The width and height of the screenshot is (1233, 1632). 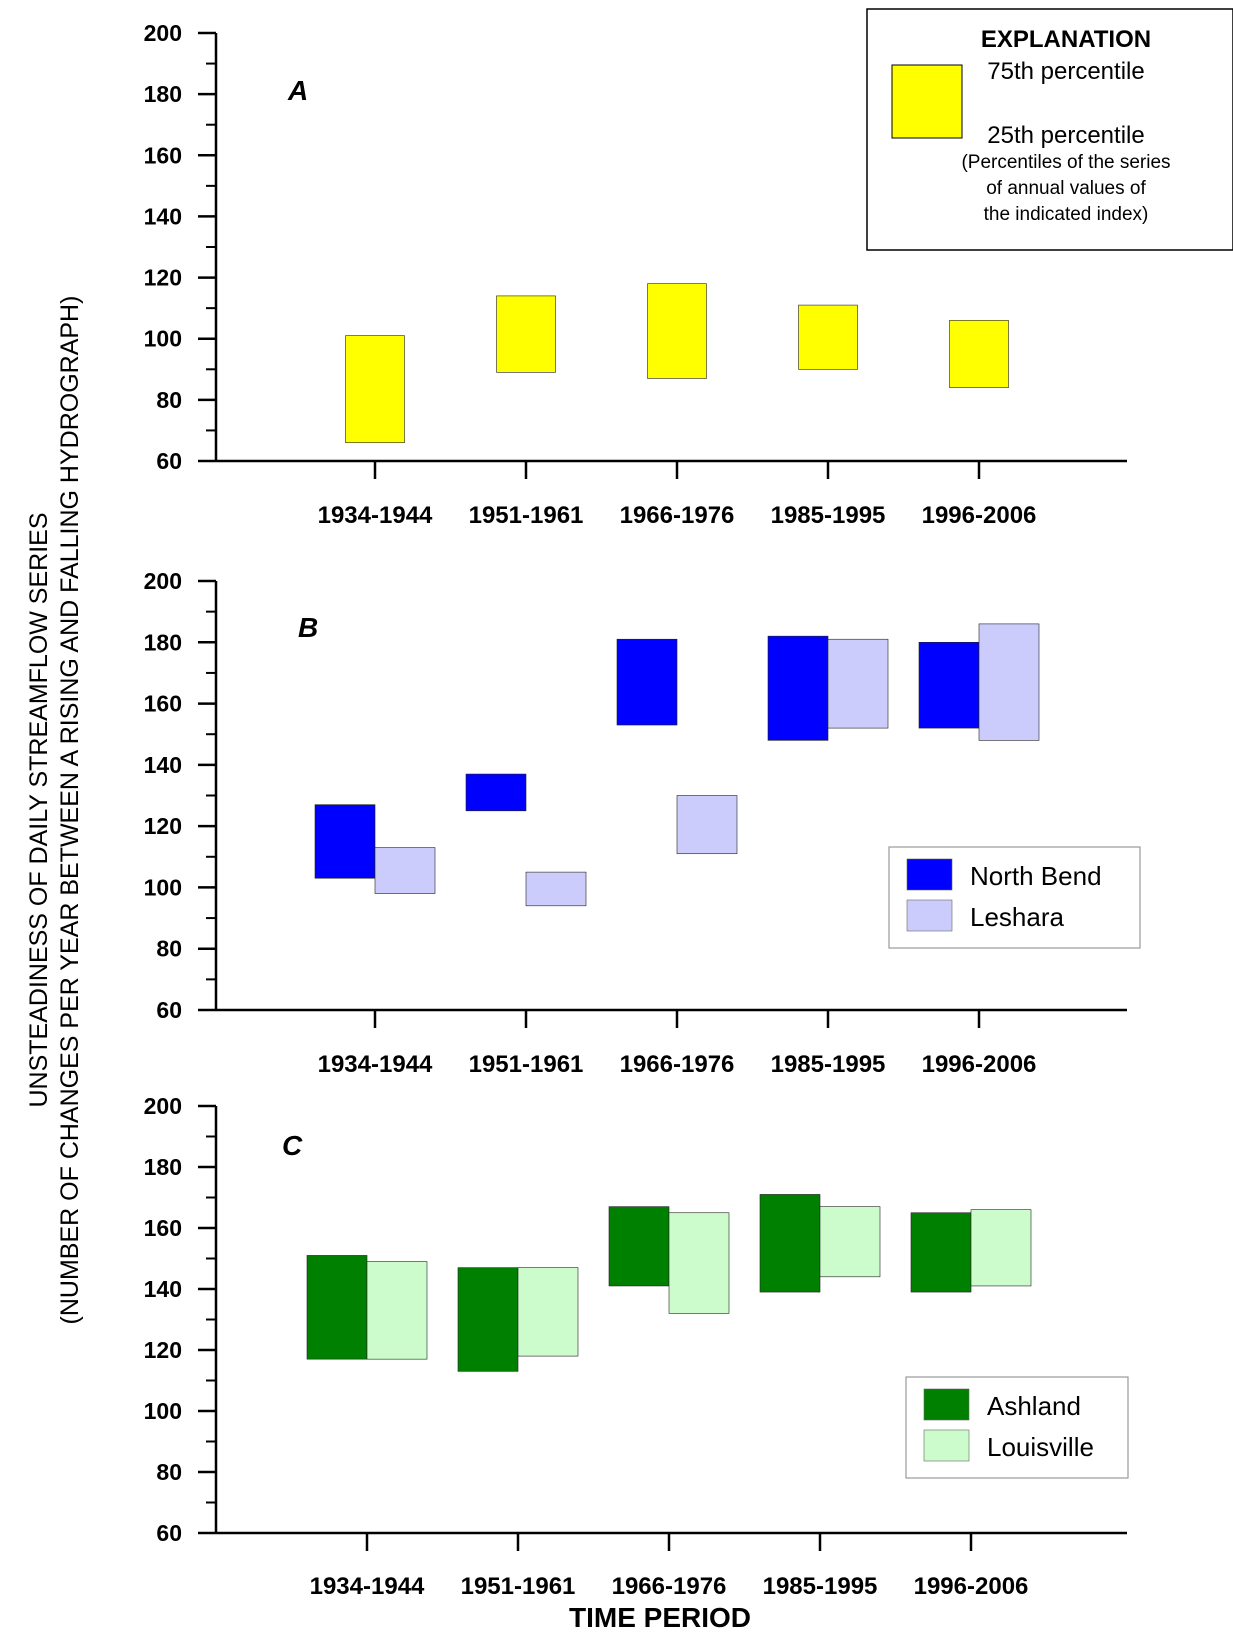 I want to click on box-ashland-1966-1976, so click(x=639, y=1246).